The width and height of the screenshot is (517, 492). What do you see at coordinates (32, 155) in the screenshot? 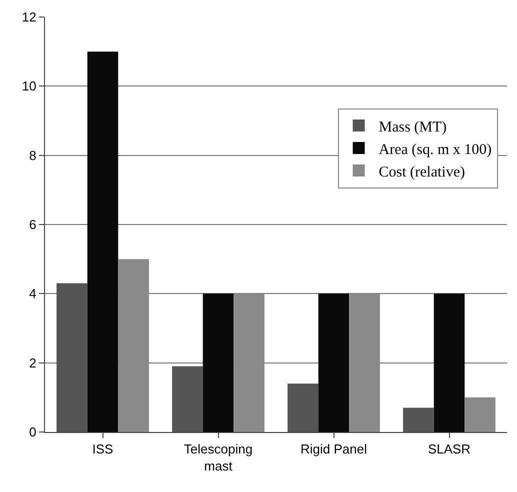
I see `y-tick-label: 8` at bounding box center [32, 155].